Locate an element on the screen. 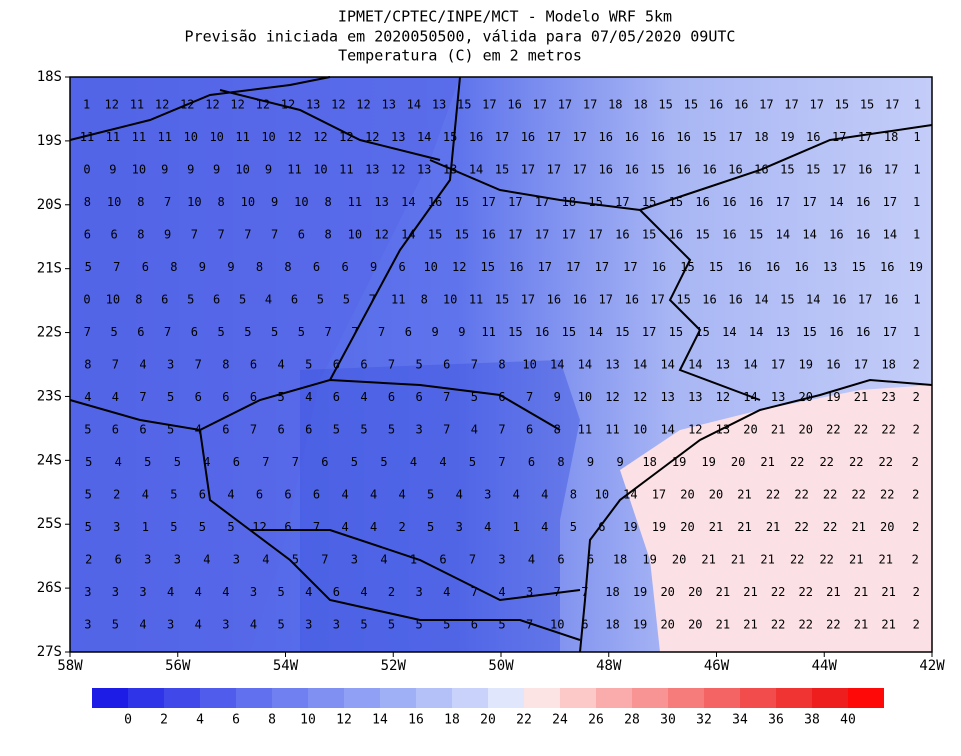 The width and height of the screenshot is (961, 756). grid-value: 0 is located at coordinates (86, 170).